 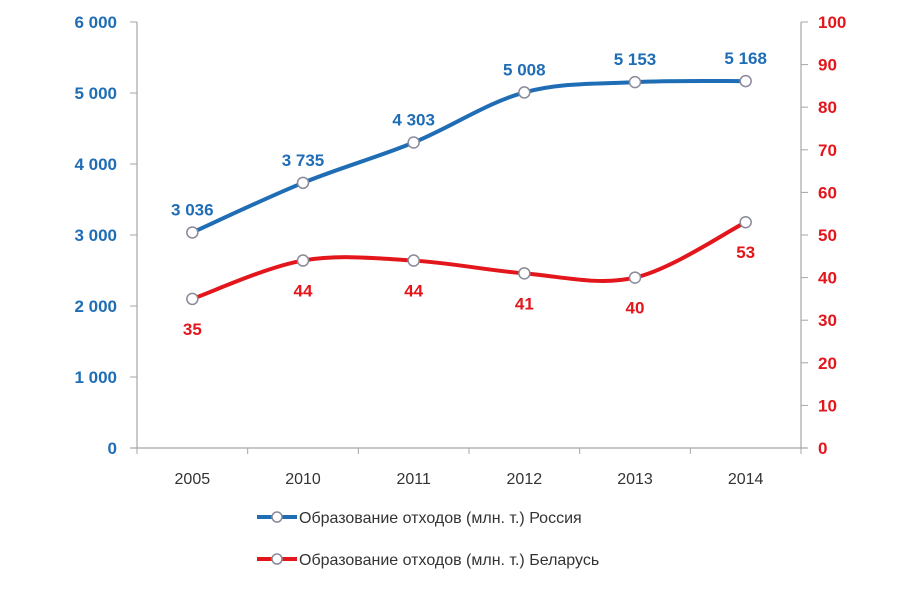 What do you see at coordinates (95, 164) in the screenshot?
I see `left-tick-label: 4 000` at bounding box center [95, 164].